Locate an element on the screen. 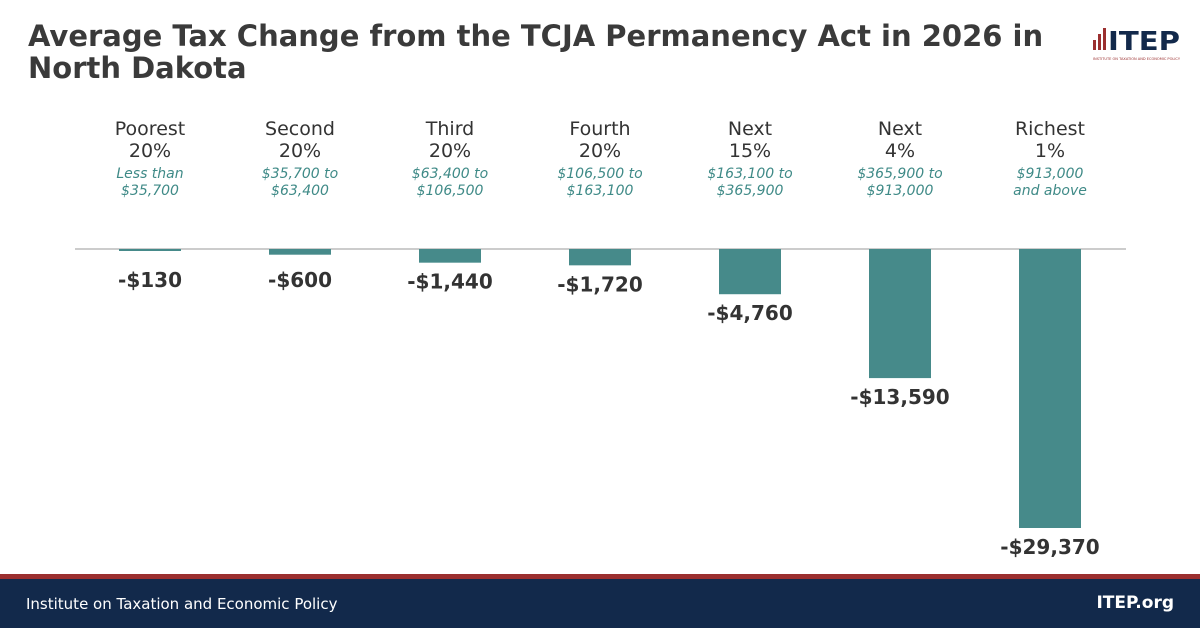 This screenshot has width=1200, height=628. category-label: Next 15% $163,100 to $365,900 is located at coordinates (750, 159).